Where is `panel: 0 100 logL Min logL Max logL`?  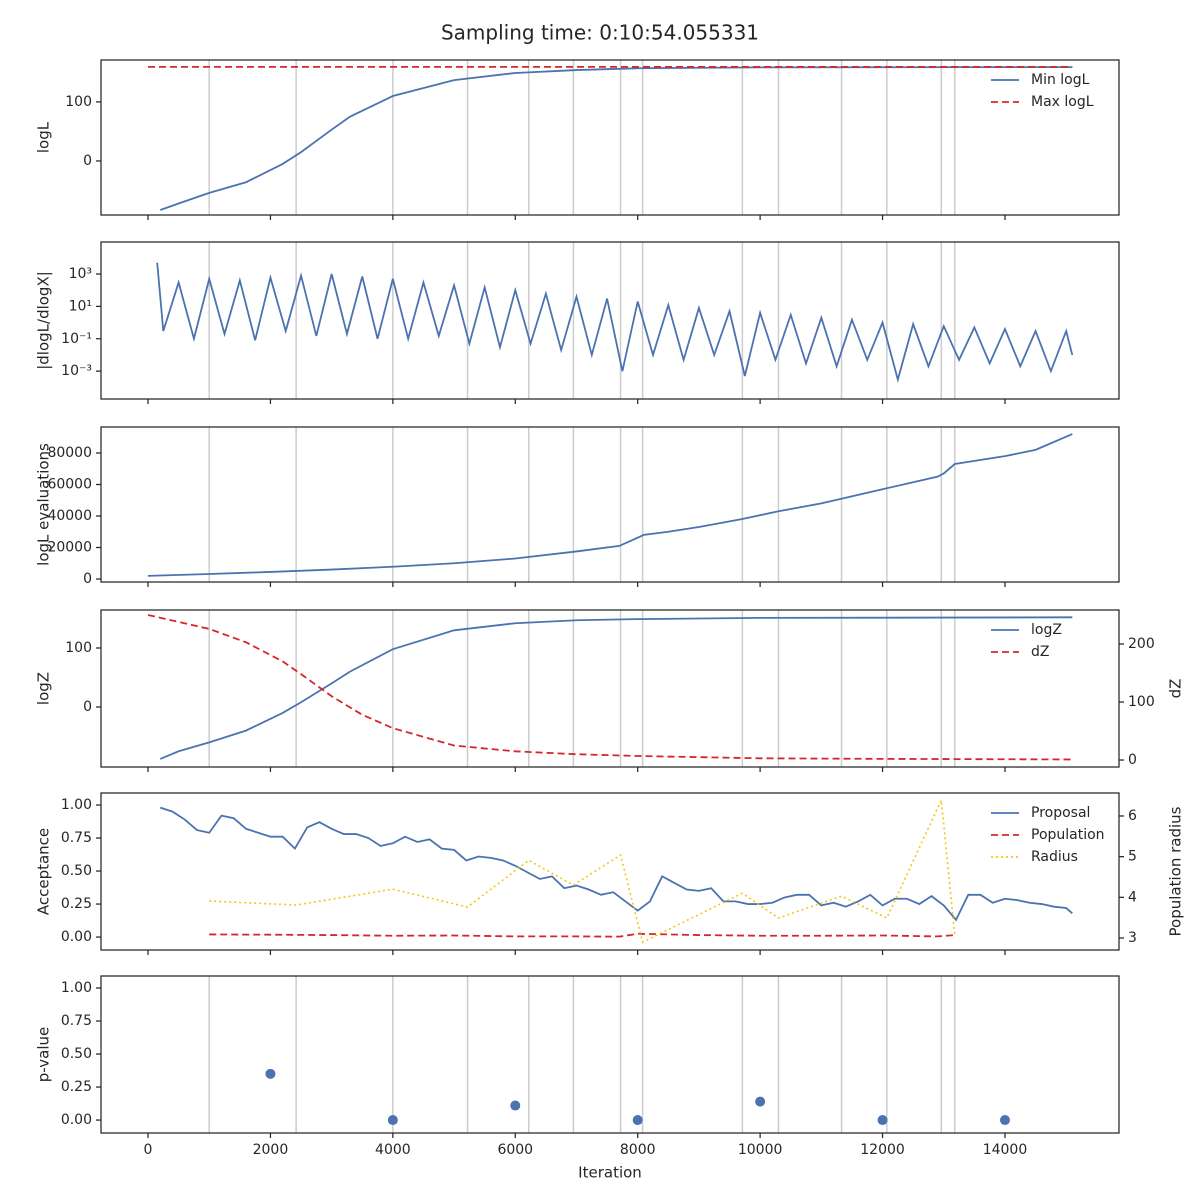 panel: 0 100 logL Min logL Max logL is located at coordinates (577, 139).